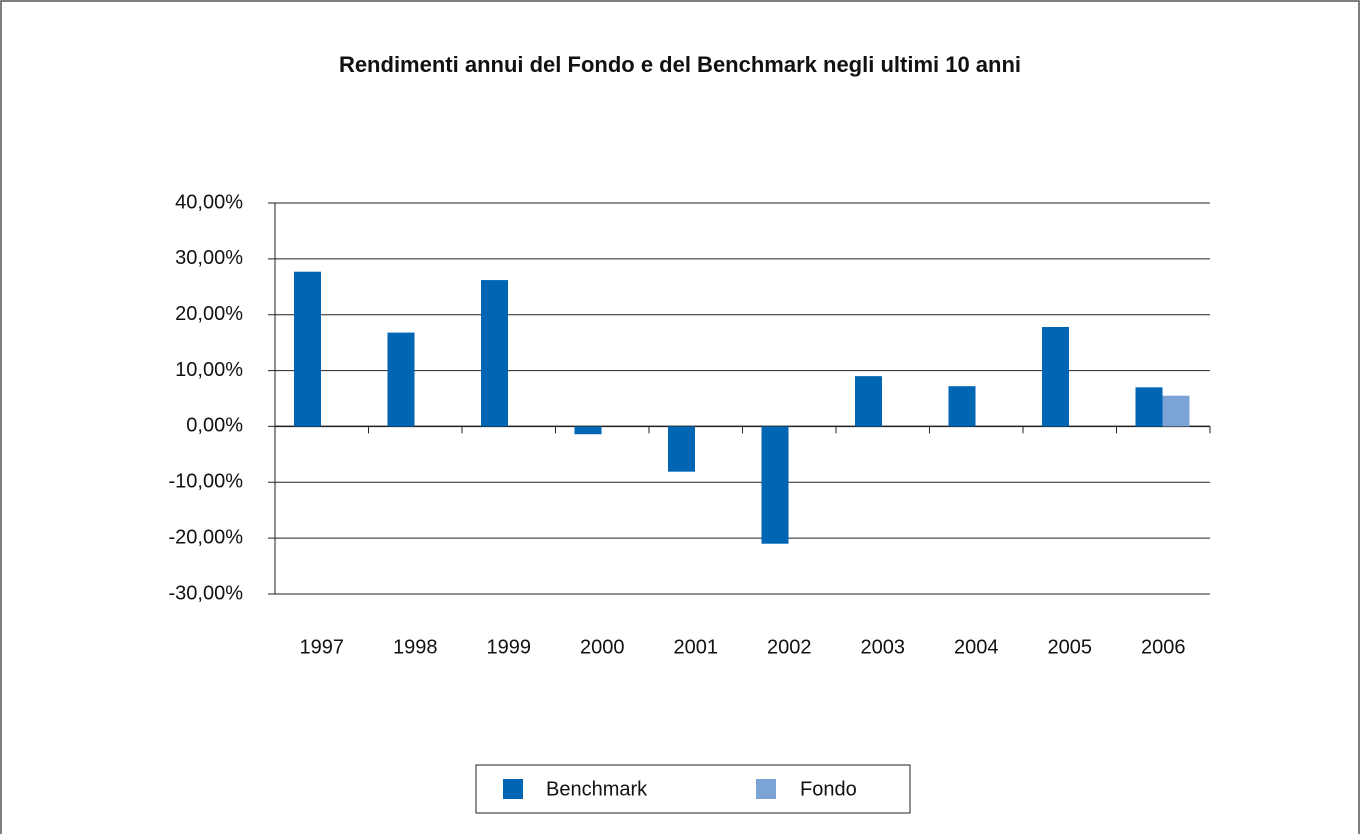  Describe the element at coordinates (206, 482) in the screenshot. I see `y-tick-label: -10,00%` at that location.